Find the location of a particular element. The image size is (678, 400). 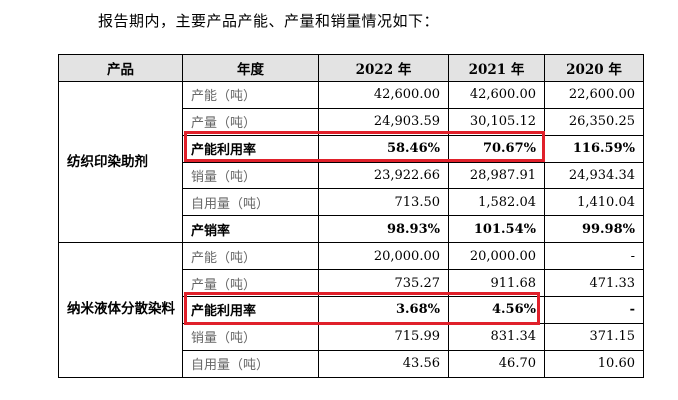

value-cell: 3.68% is located at coordinates (383, 310).